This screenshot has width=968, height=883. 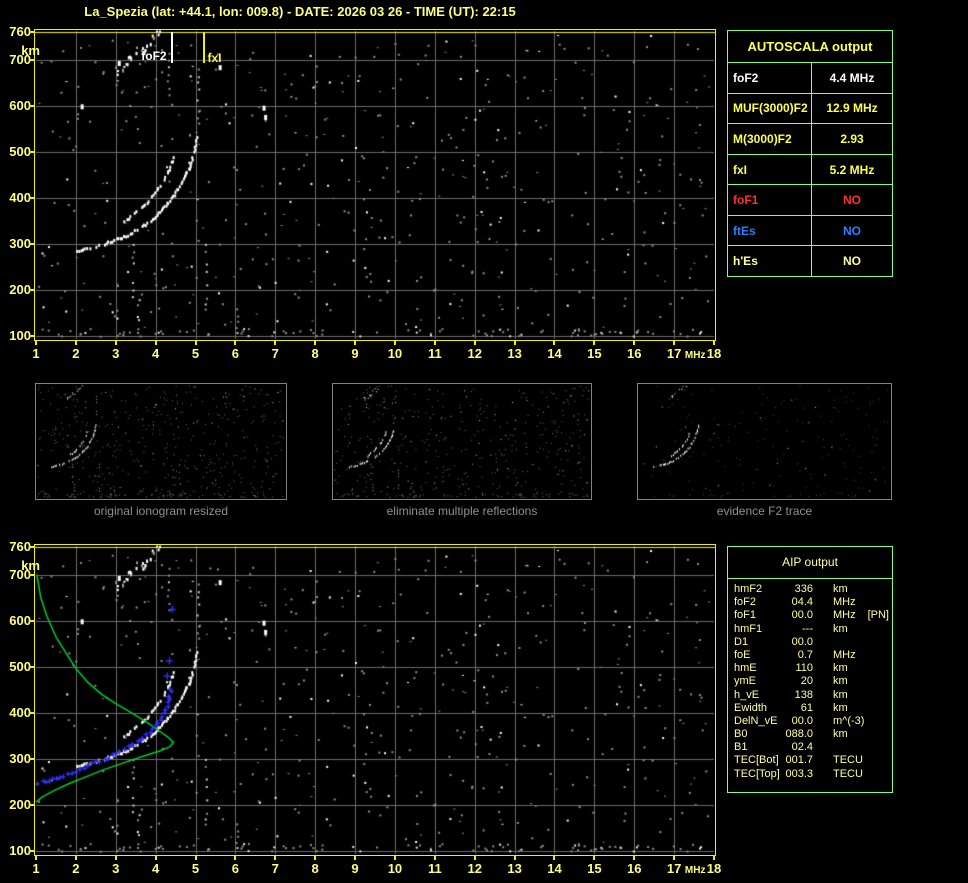 What do you see at coordinates (770, 108) in the screenshot?
I see `autoscala-row-label: MUF(3000)F2` at bounding box center [770, 108].